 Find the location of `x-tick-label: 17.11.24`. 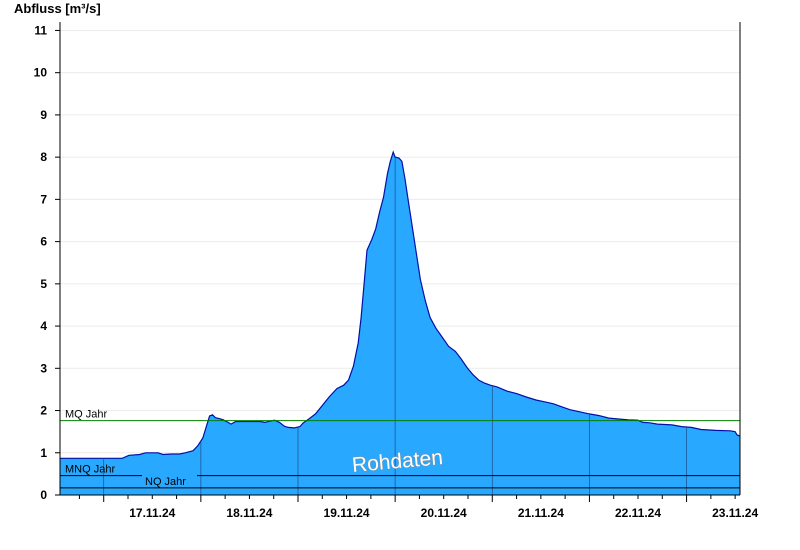

x-tick-label: 17.11.24 is located at coordinates (152, 513).